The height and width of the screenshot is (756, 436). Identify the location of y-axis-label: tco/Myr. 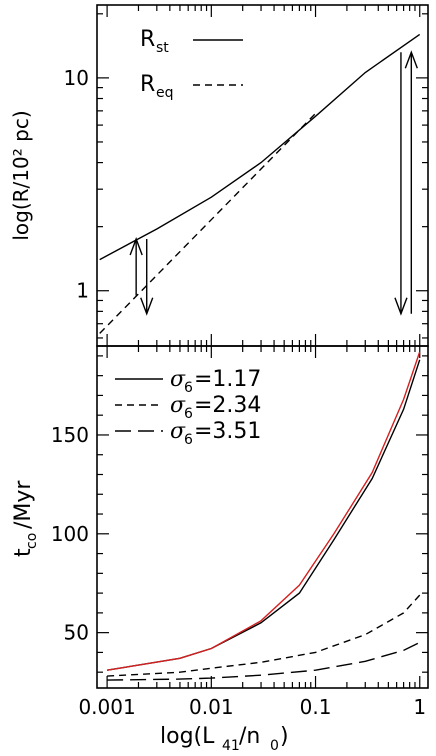
(25, 518).